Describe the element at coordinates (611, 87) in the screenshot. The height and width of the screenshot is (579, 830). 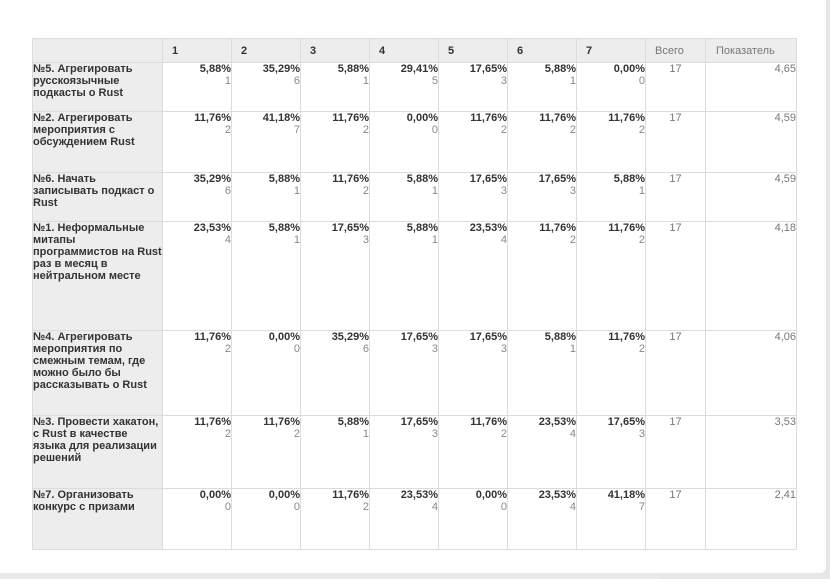
I see `rank-cell-7: 0,00% 0` at that location.